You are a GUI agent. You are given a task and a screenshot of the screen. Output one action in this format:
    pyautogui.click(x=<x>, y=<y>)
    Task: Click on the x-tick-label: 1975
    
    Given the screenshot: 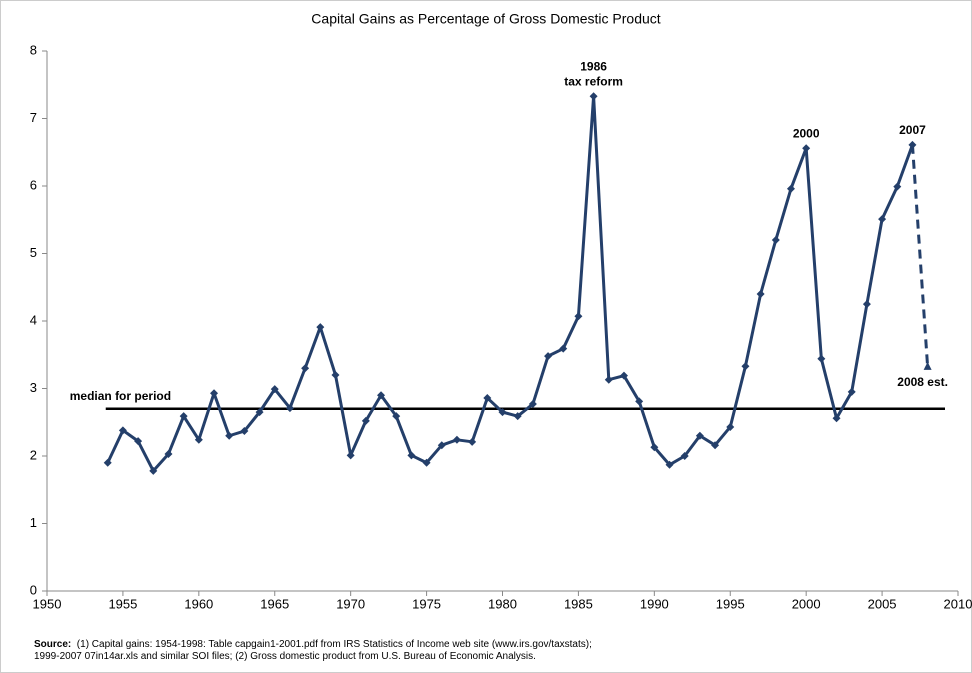 What is the action you would take?
    pyautogui.click(x=426, y=603)
    